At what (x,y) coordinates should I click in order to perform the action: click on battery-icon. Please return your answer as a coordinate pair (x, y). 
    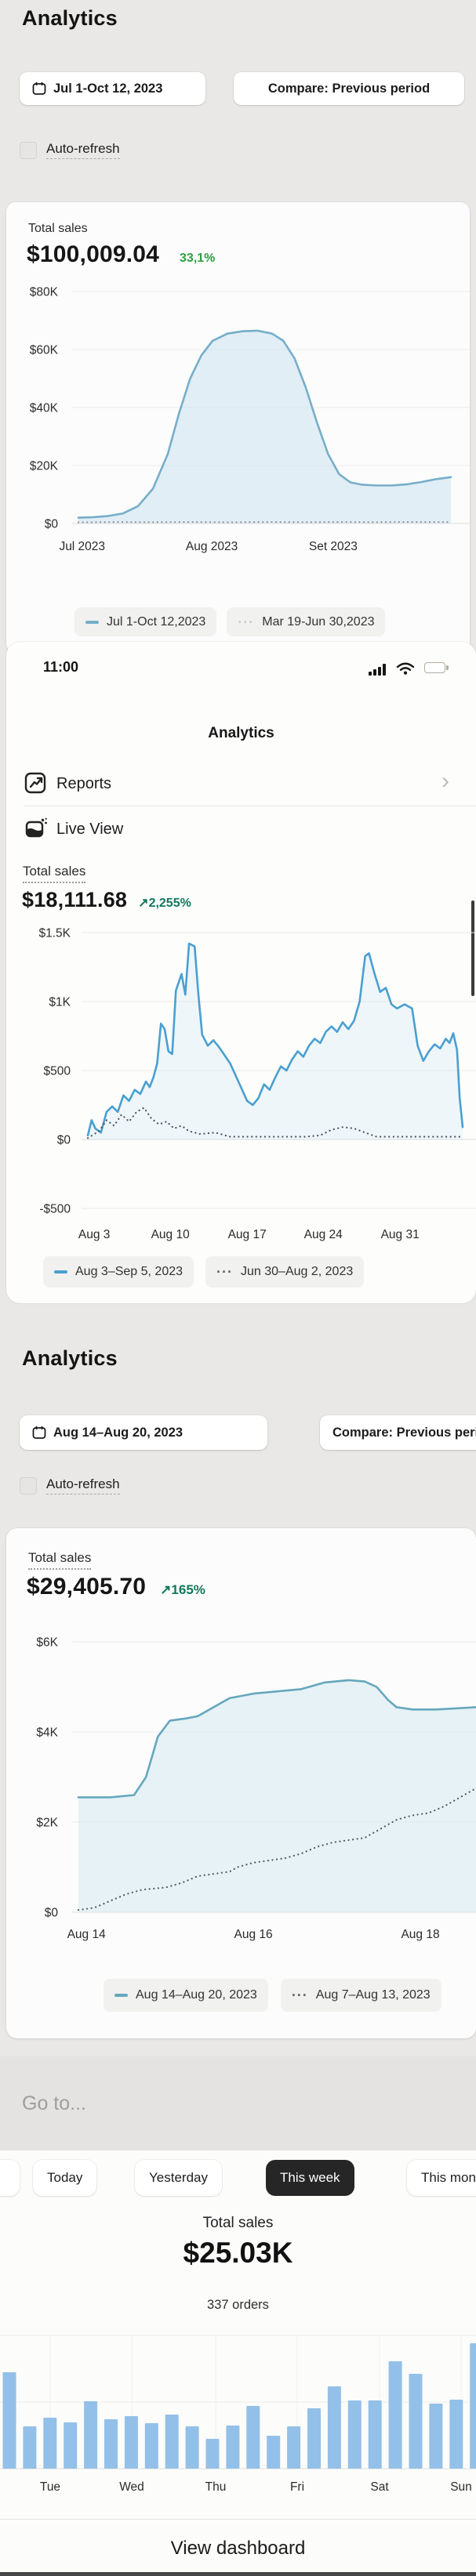
    Looking at the image, I should click on (436, 667).